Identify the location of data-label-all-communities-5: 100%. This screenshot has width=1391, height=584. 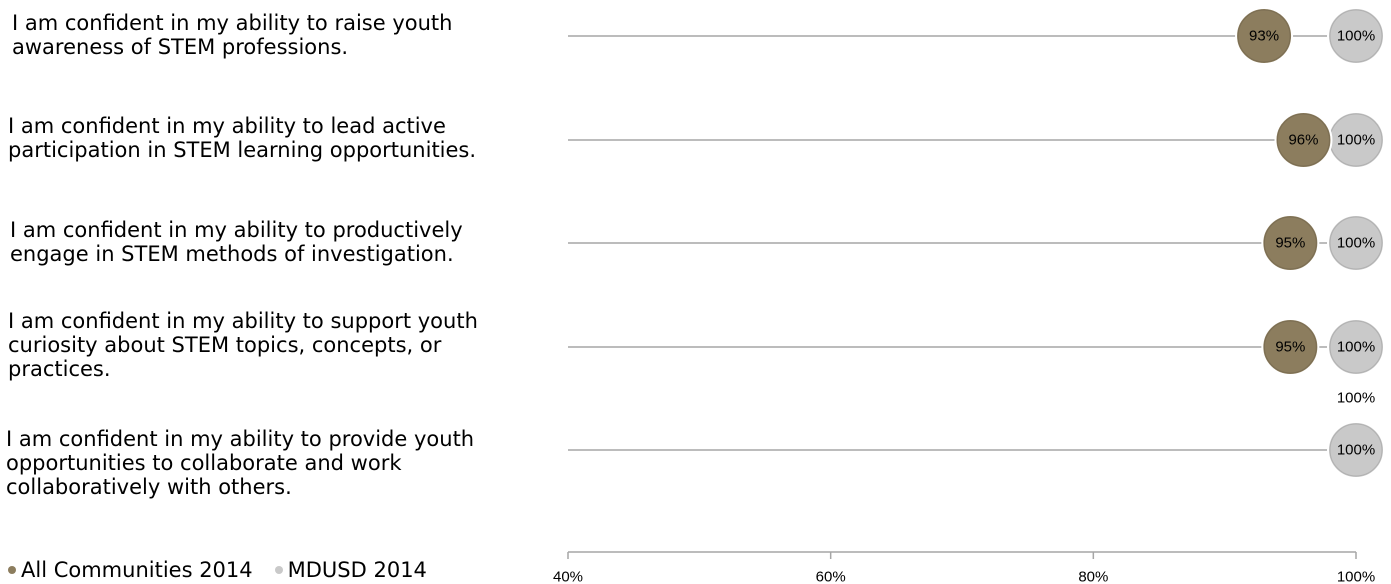
(1356, 398).